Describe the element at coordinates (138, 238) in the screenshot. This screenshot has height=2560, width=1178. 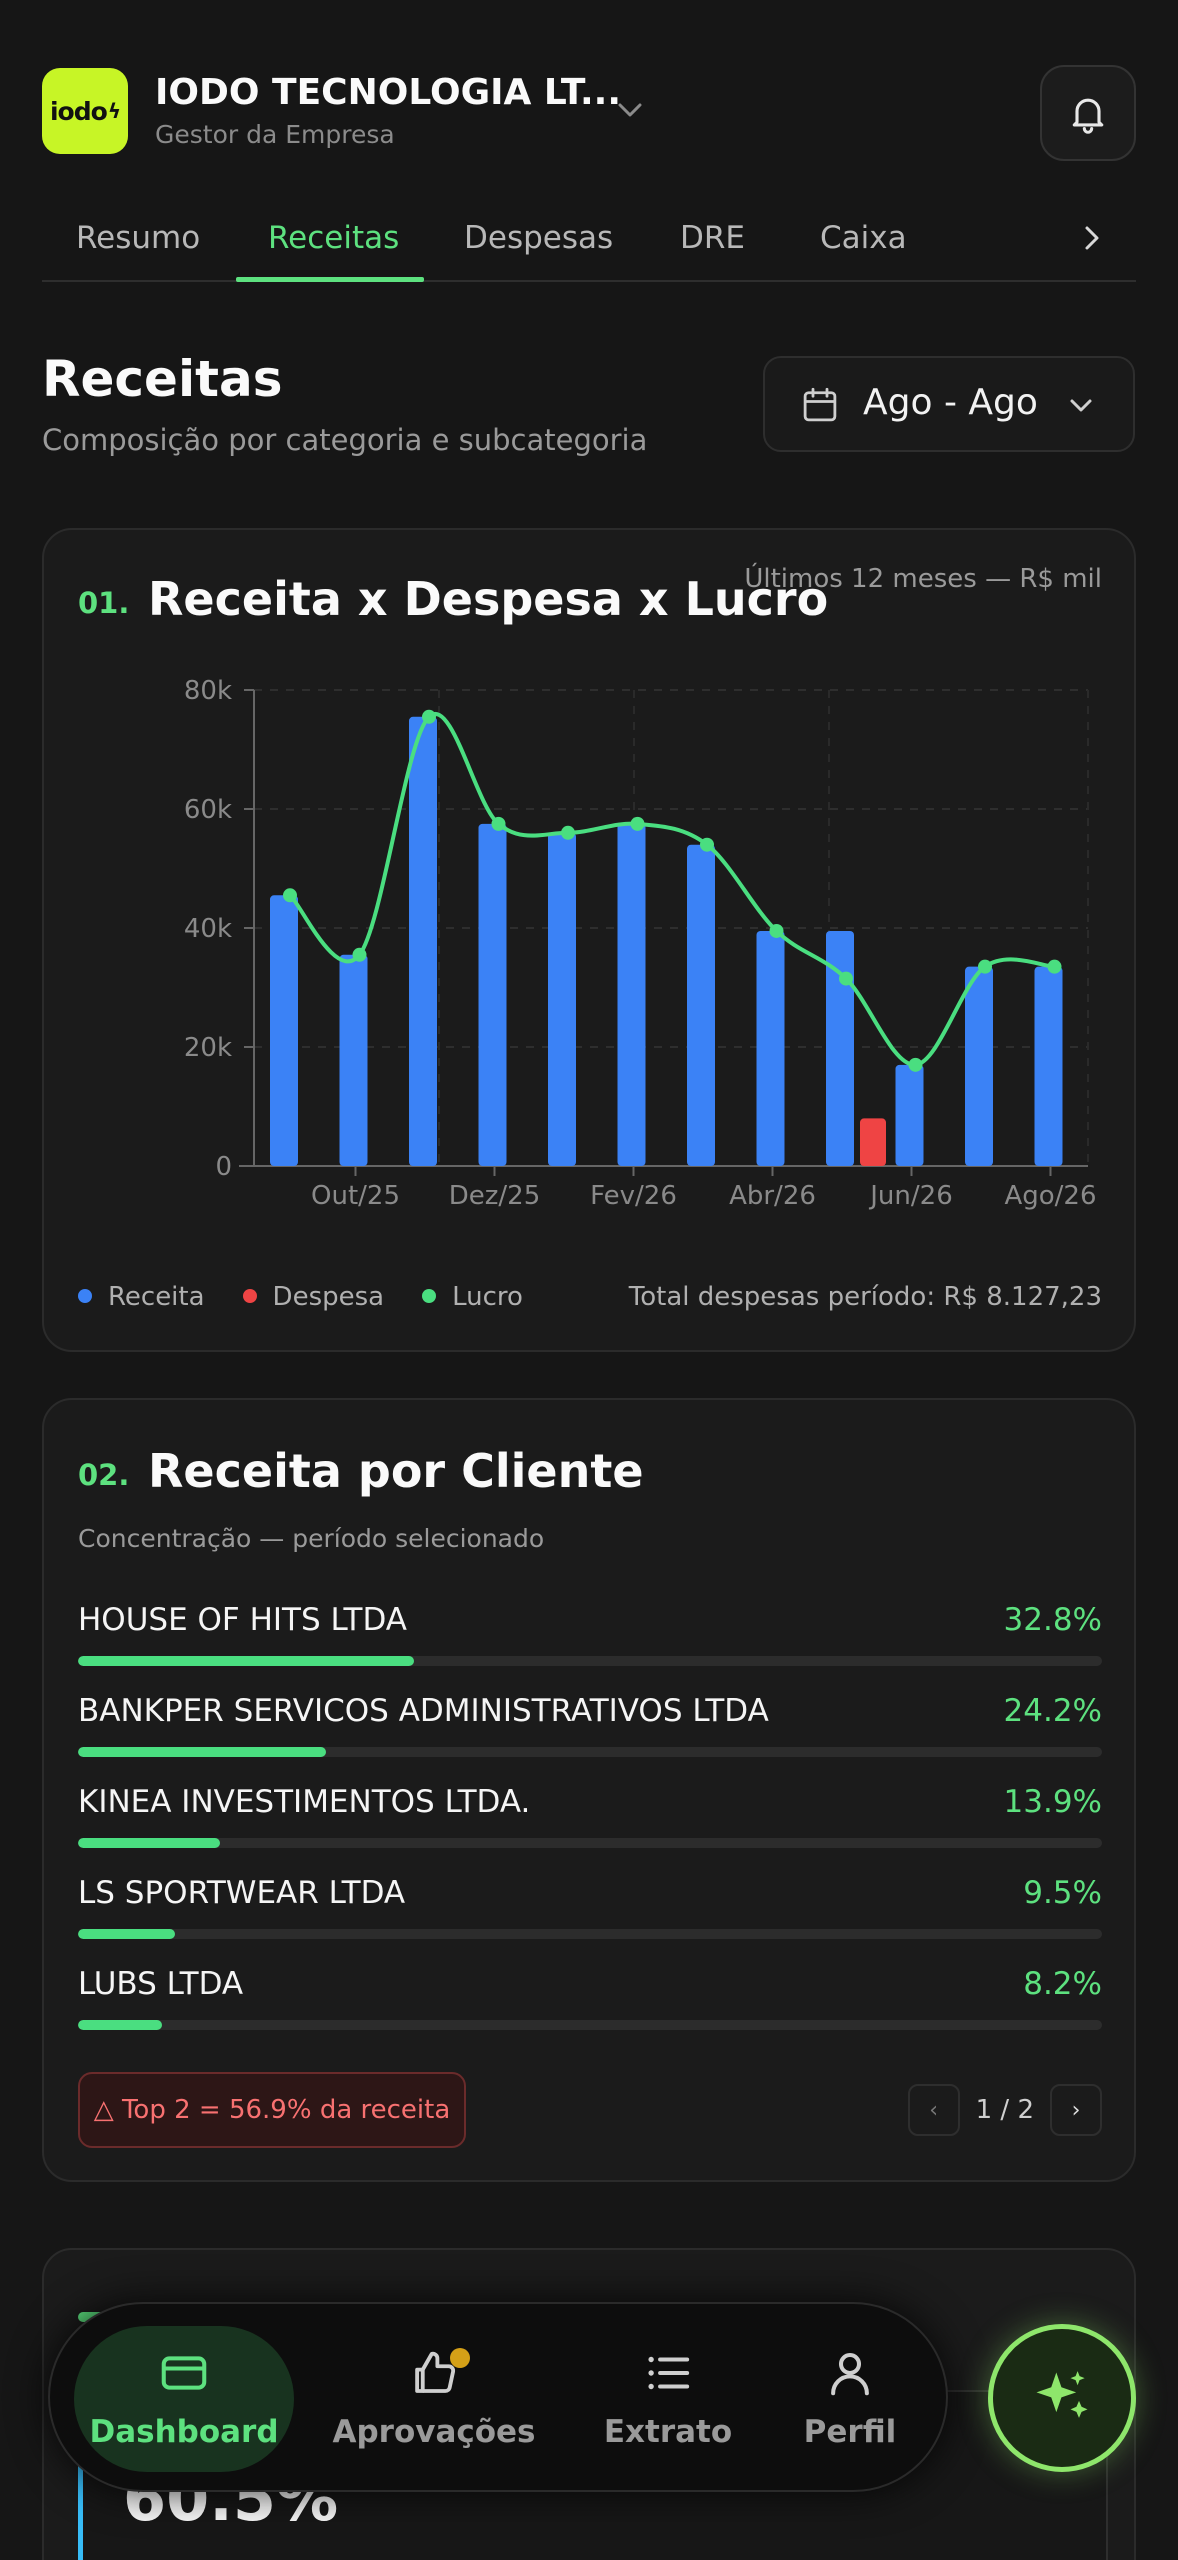
I see `tab-resumo: Resumo` at that location.